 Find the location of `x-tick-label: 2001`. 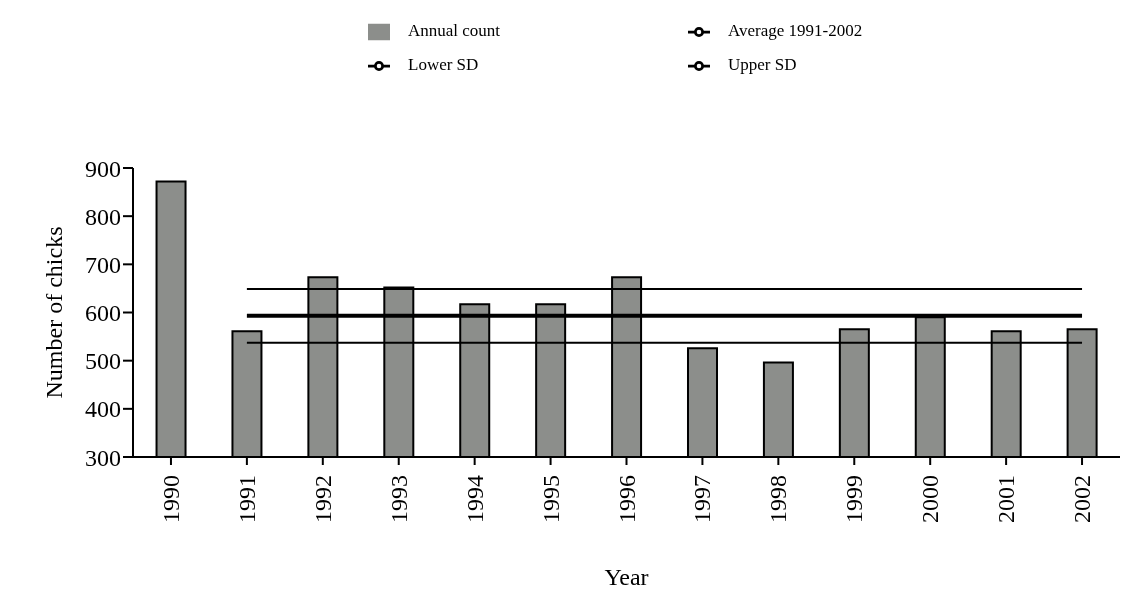

x-tick-label: 2001 is located at coordinates (1006, 499).